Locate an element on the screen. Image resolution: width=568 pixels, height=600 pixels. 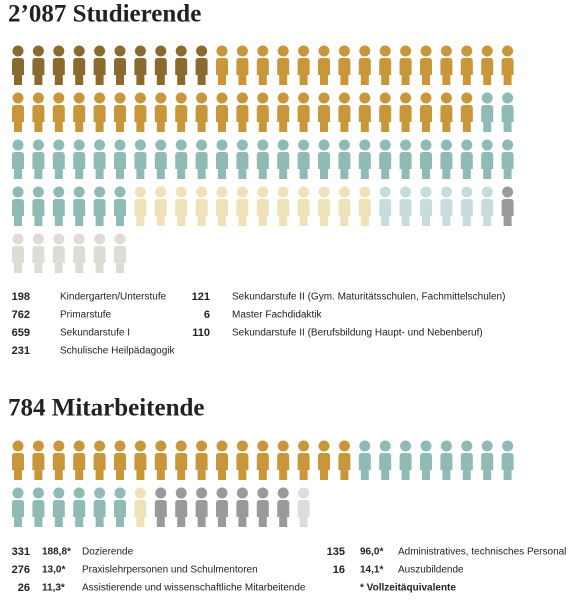
legend-fte: 188,8* is located at coordinates (56, 552).